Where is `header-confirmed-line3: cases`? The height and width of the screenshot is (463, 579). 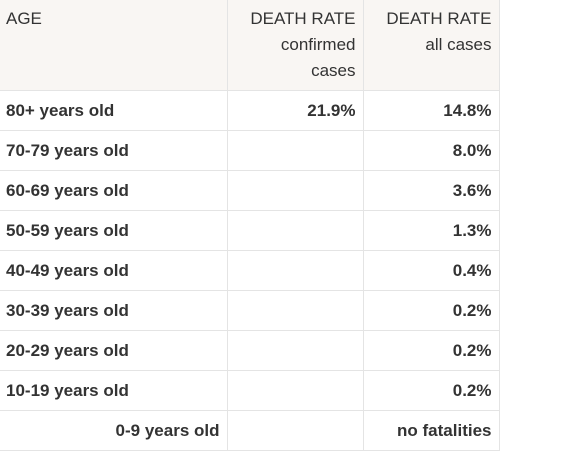
header-confirmed-line3: cases is located at coordinates (333, 70).